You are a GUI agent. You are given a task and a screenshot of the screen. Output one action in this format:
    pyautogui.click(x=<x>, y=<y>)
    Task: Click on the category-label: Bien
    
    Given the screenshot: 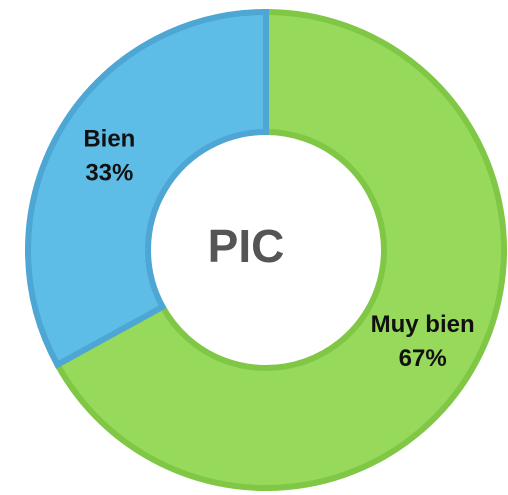 What is the action you would take?
    pyautogui.click(x=109, y=139)
    